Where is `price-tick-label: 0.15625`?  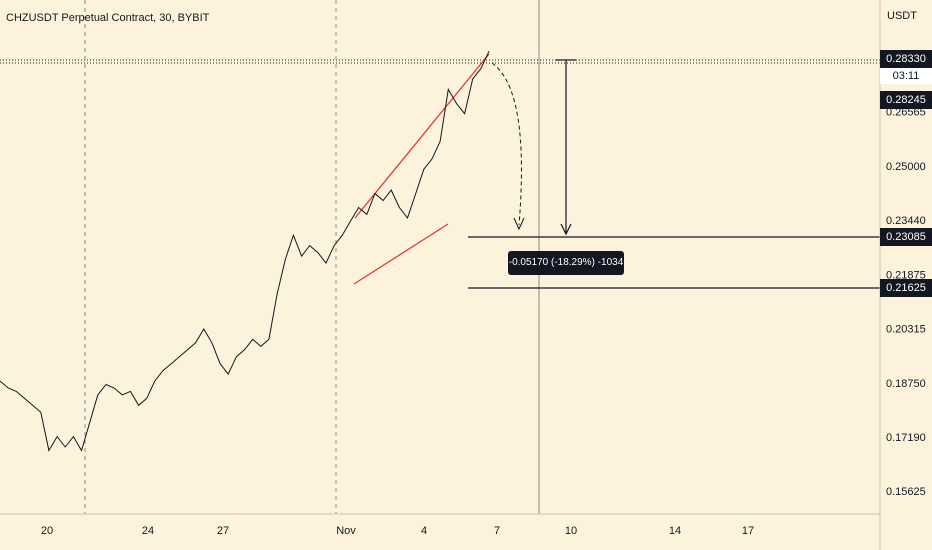
price-tick-label: 0.15625 is located at coordinates (906, 492).